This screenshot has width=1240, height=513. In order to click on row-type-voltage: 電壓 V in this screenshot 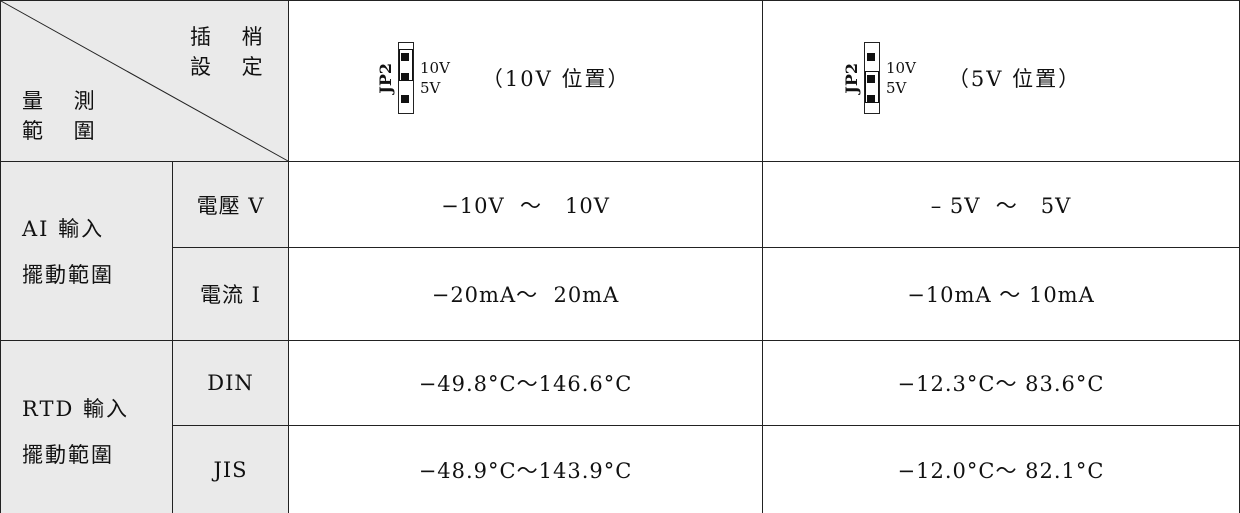, I will do `click(230, 205)`.